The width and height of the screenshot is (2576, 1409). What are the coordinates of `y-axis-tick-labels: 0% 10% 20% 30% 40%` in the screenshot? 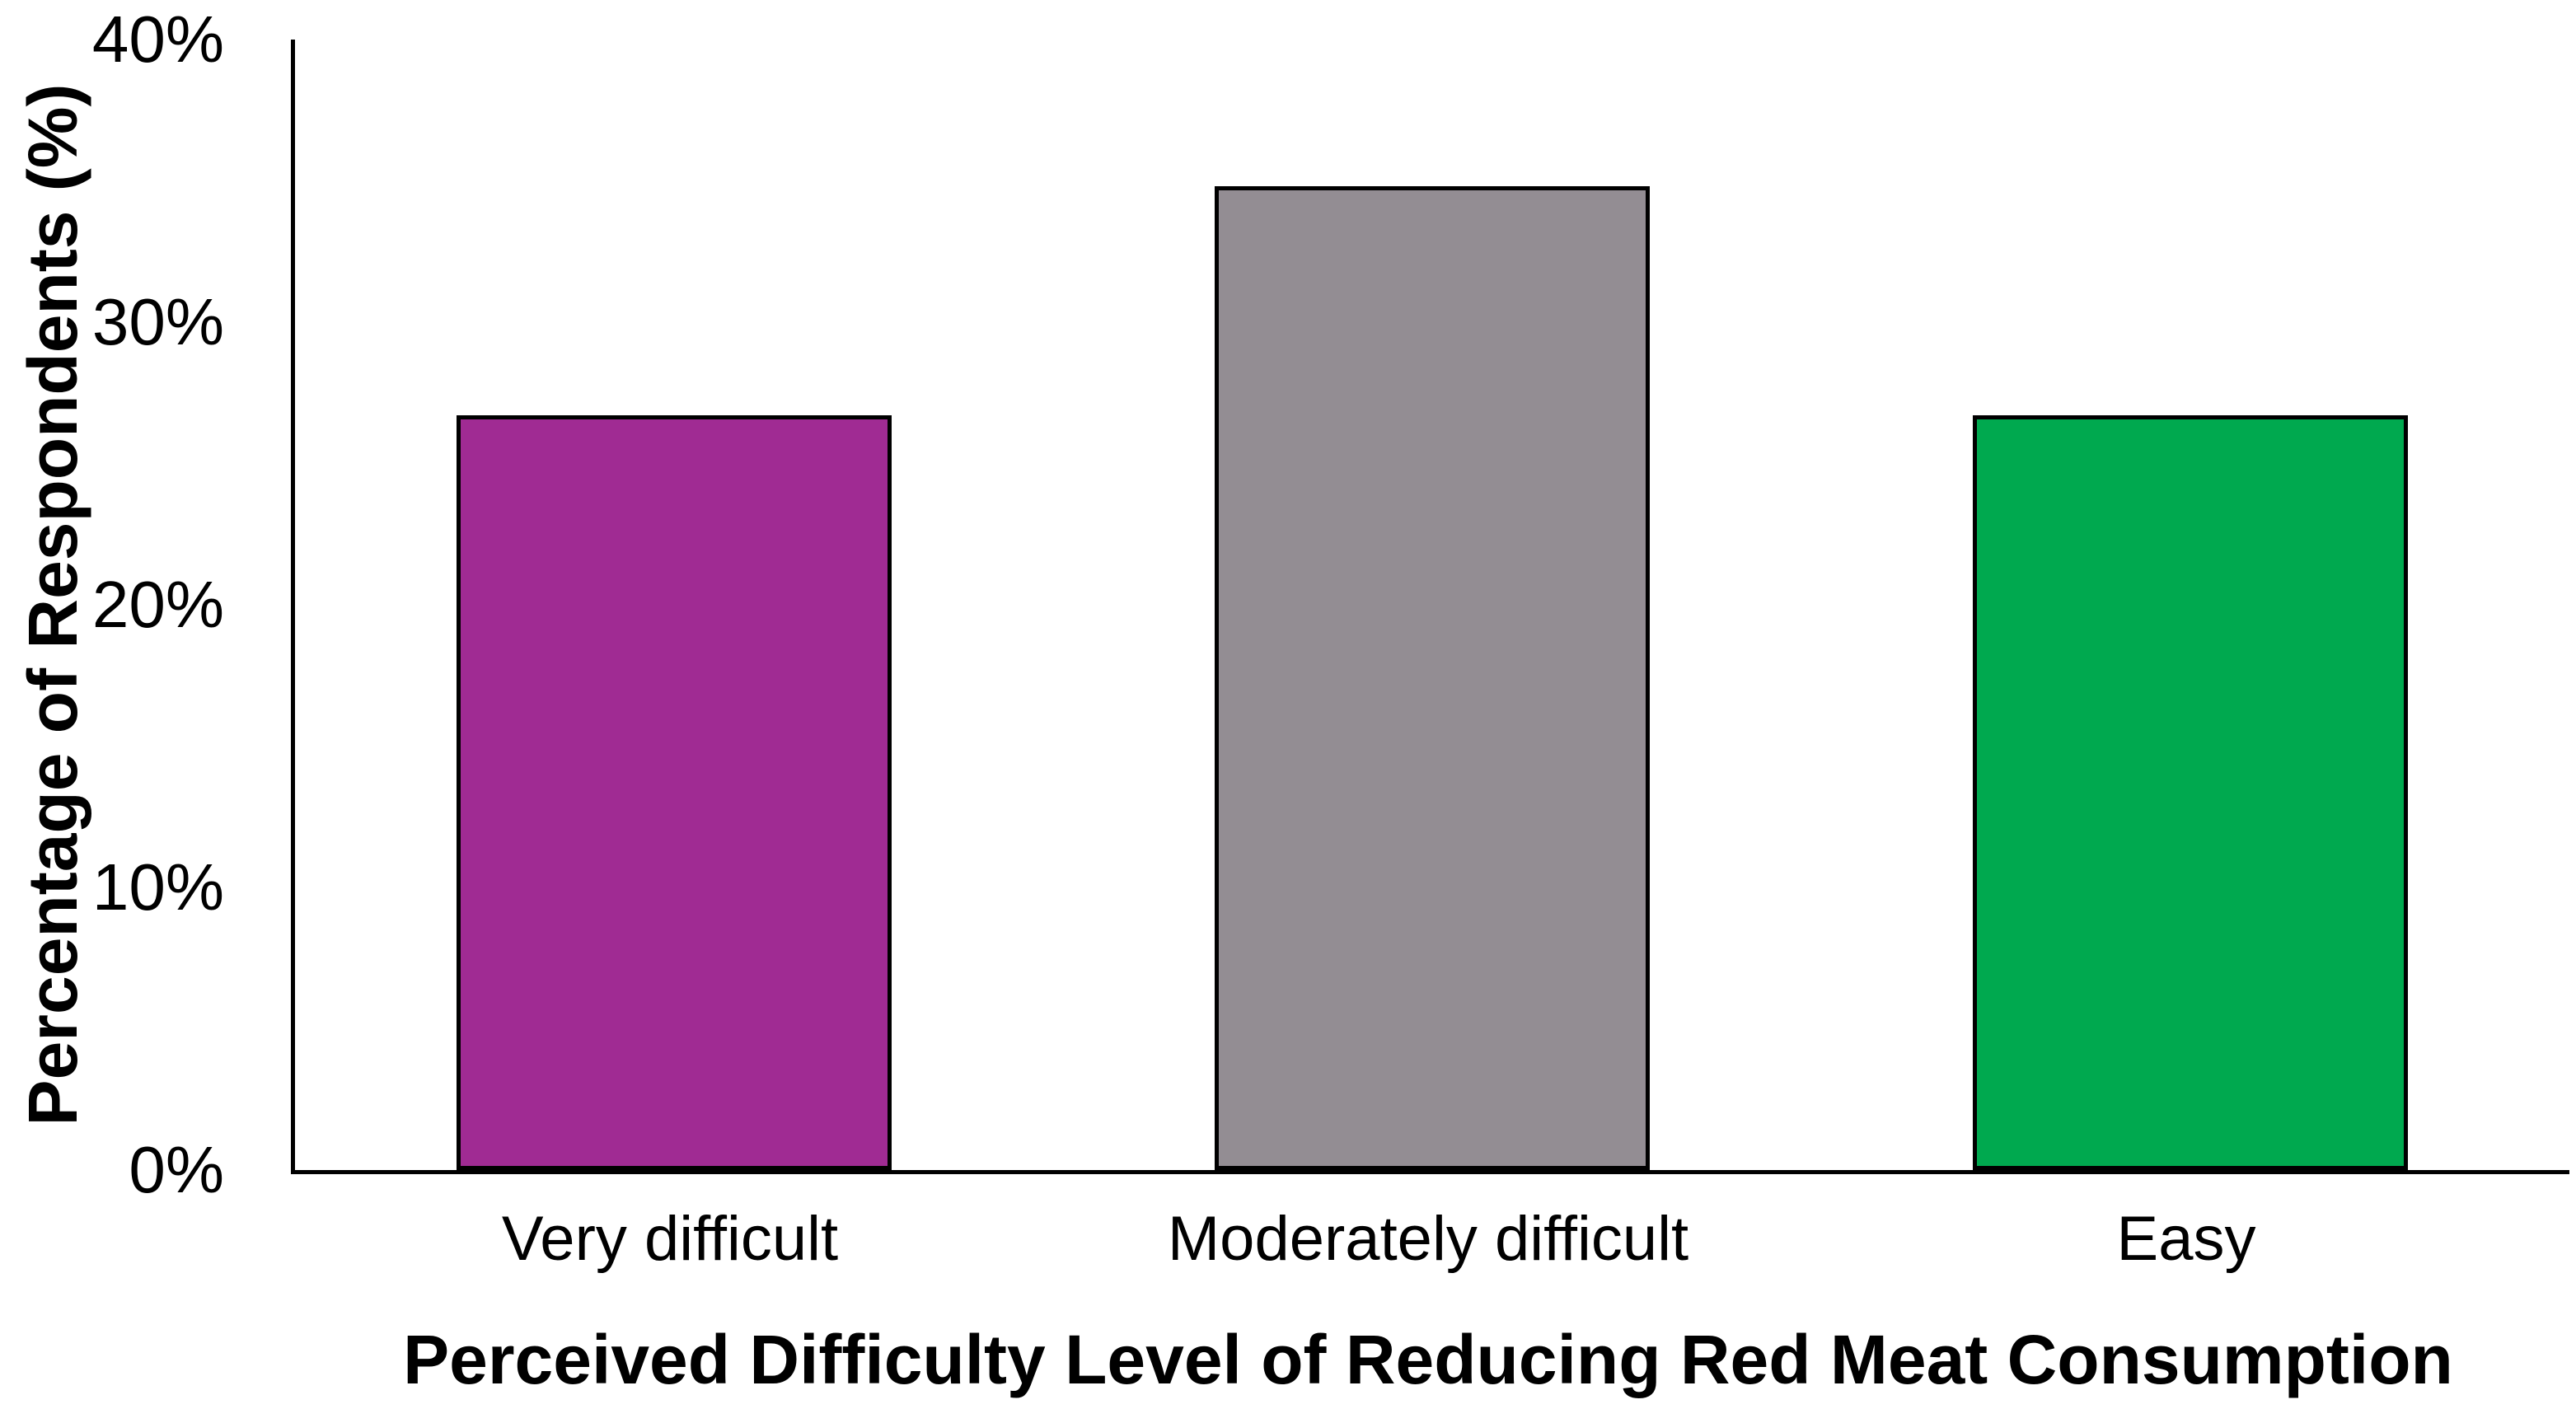 It's located at (112, 605).